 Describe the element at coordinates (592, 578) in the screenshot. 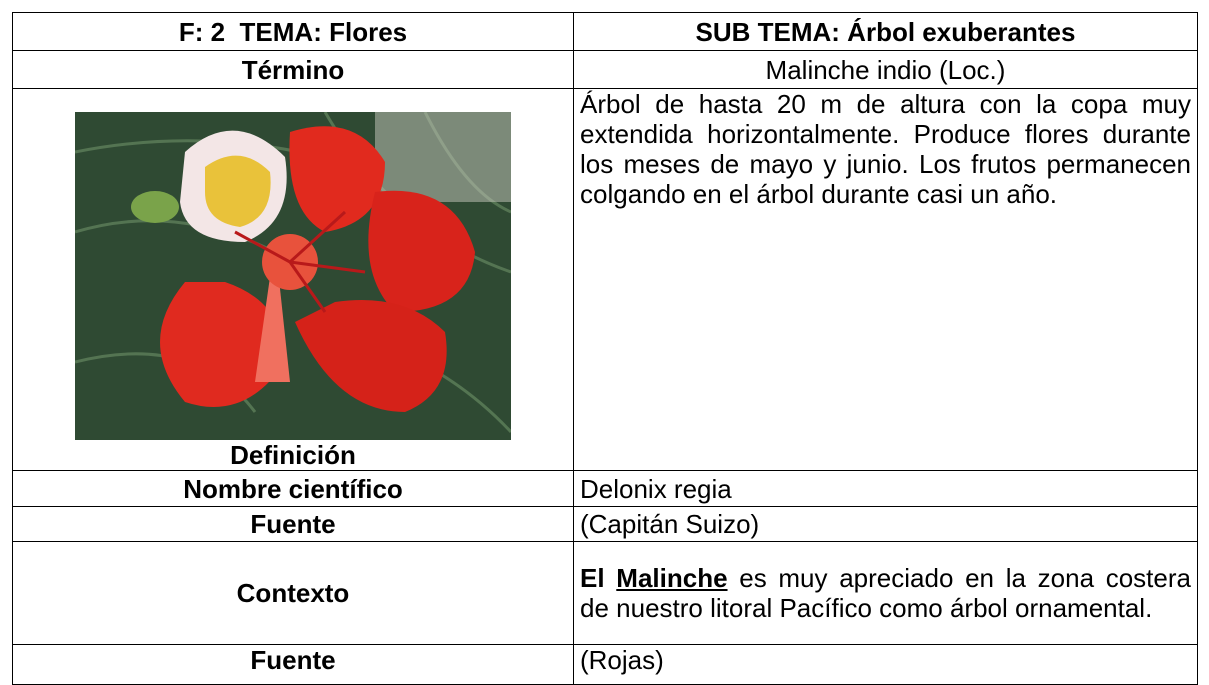

I see `context-lead: El` at that location.